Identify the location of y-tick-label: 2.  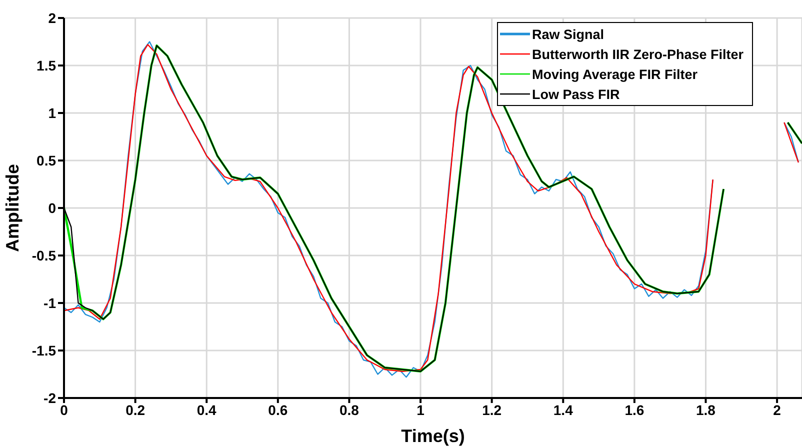
(52, 18).